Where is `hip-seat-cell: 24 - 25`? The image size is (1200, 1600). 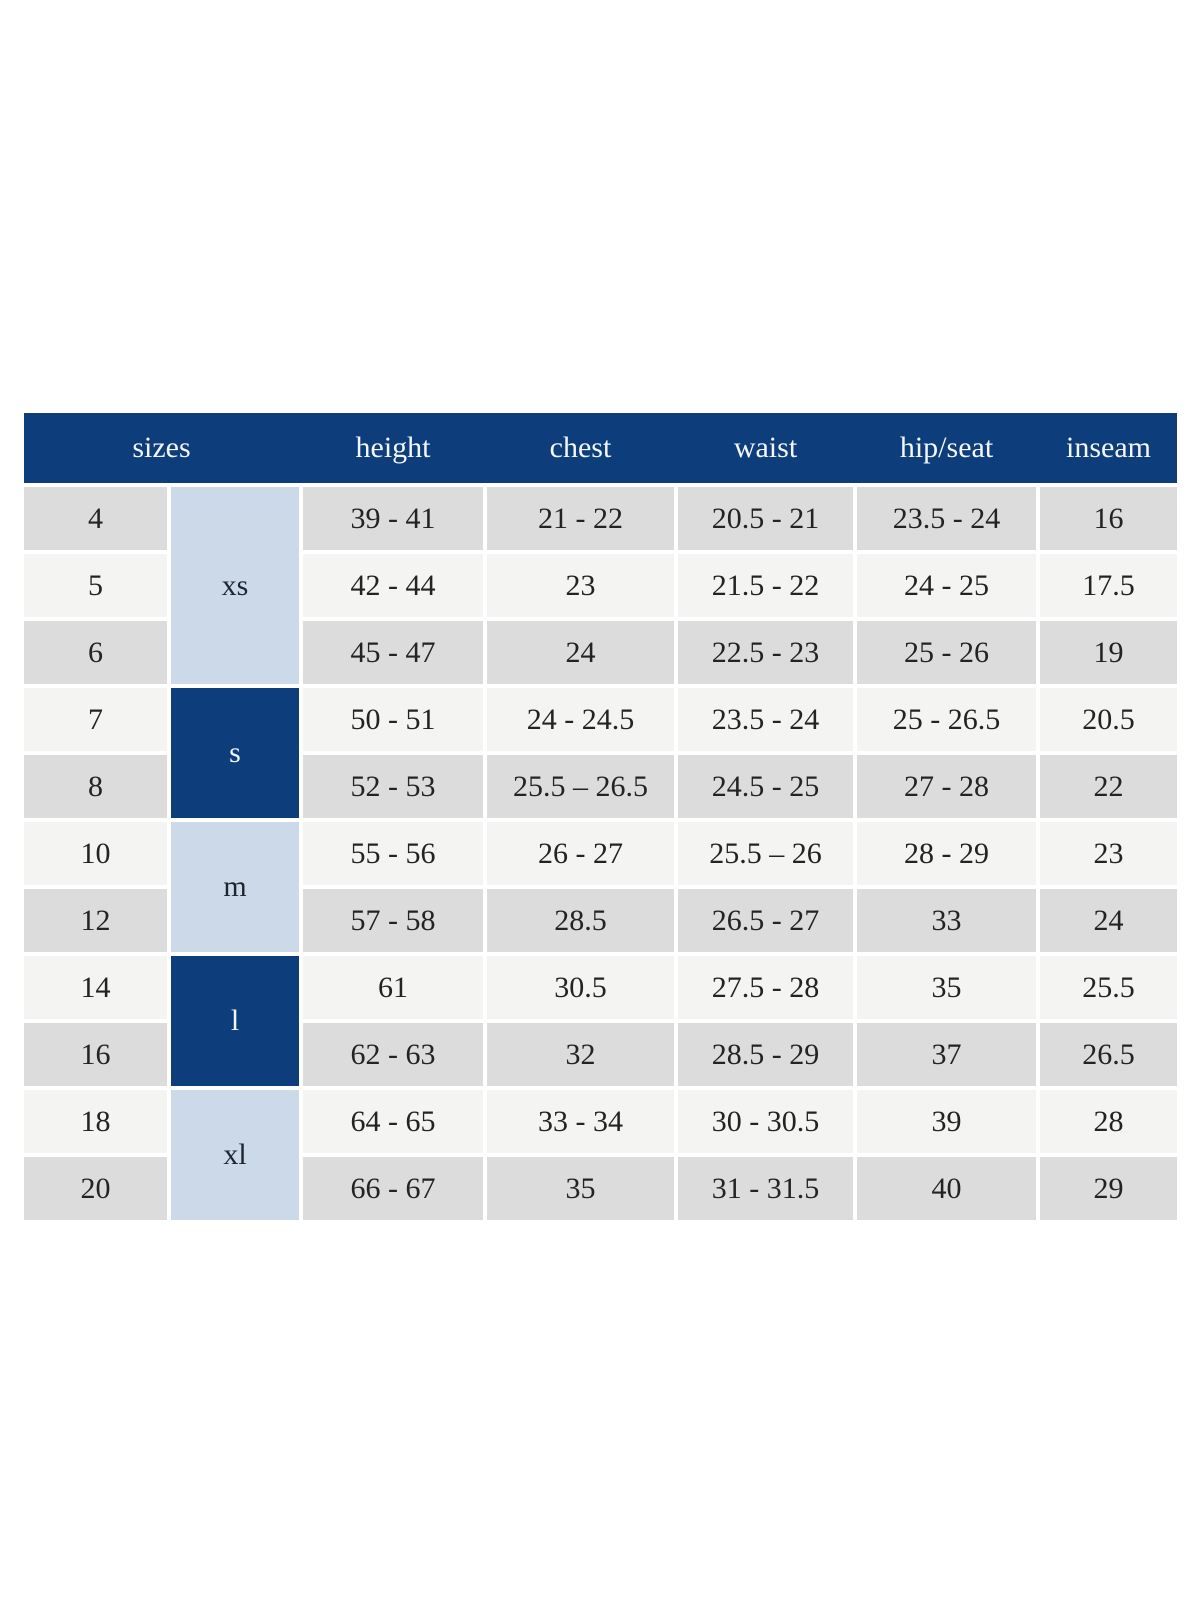 hip-seat-cell: 24 - 25 is located at coordinates (946, 585).